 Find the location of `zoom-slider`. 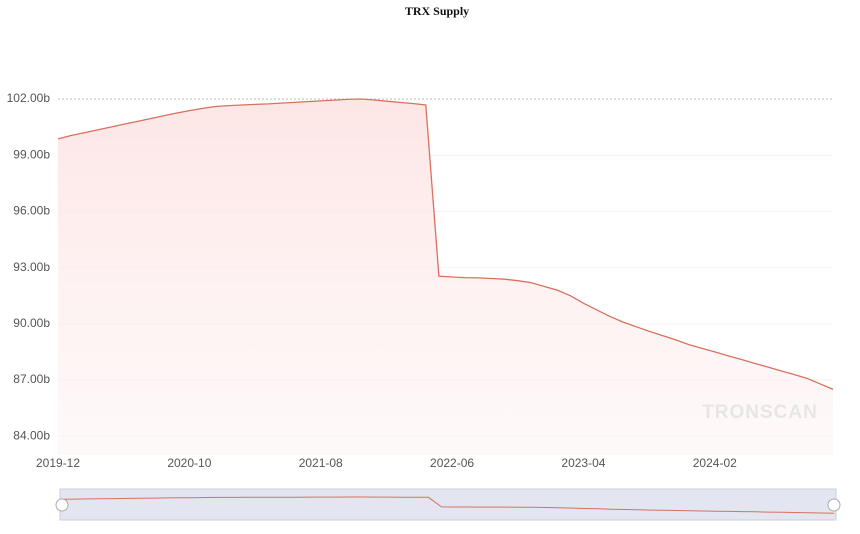

zoom-slider is located at coordinates (448, 504).